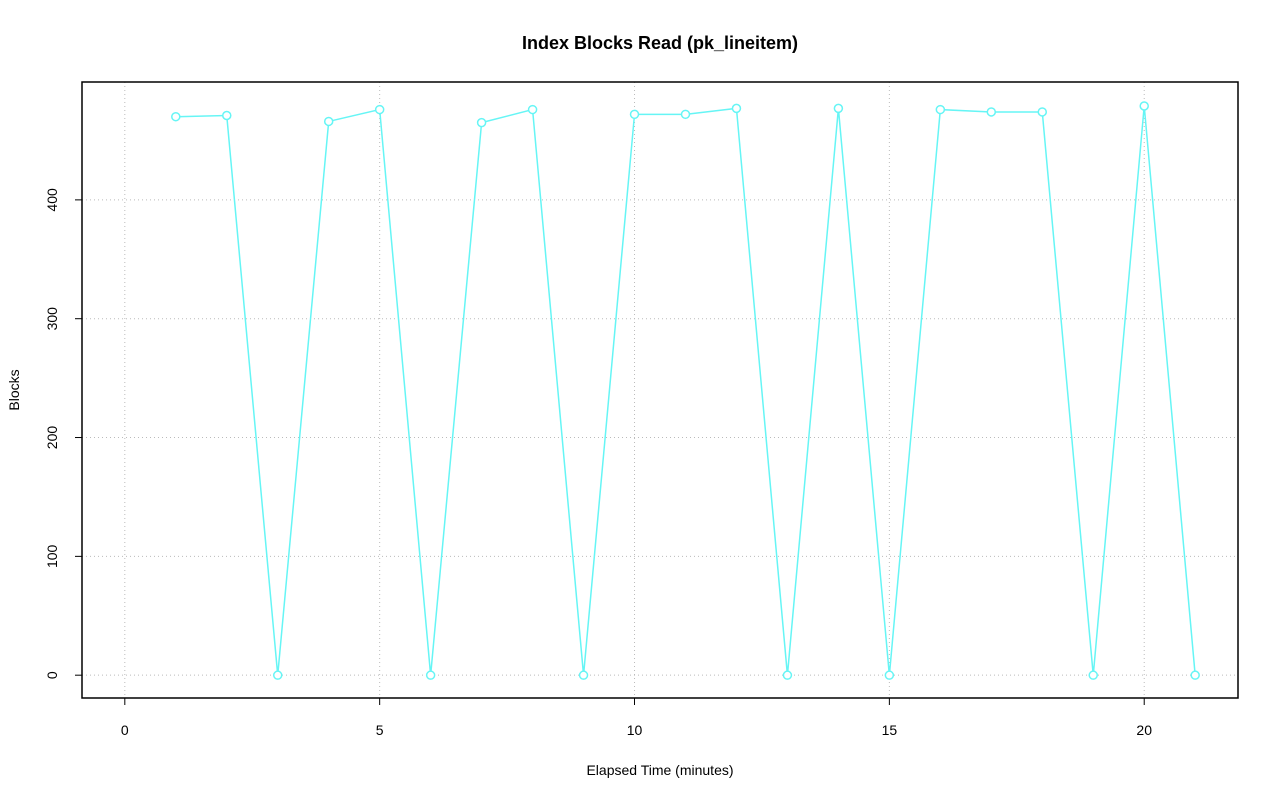 The height and width of the screenshot is (806, 1280). What do you see at coordinates (52, 675) in the screenshot?
I see `y-tick-label: 0` at bounding box center [52, 675].